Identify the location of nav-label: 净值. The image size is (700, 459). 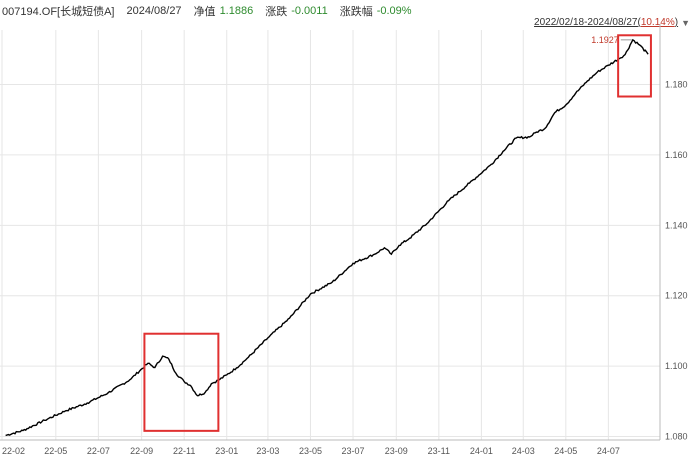
(204, 12).